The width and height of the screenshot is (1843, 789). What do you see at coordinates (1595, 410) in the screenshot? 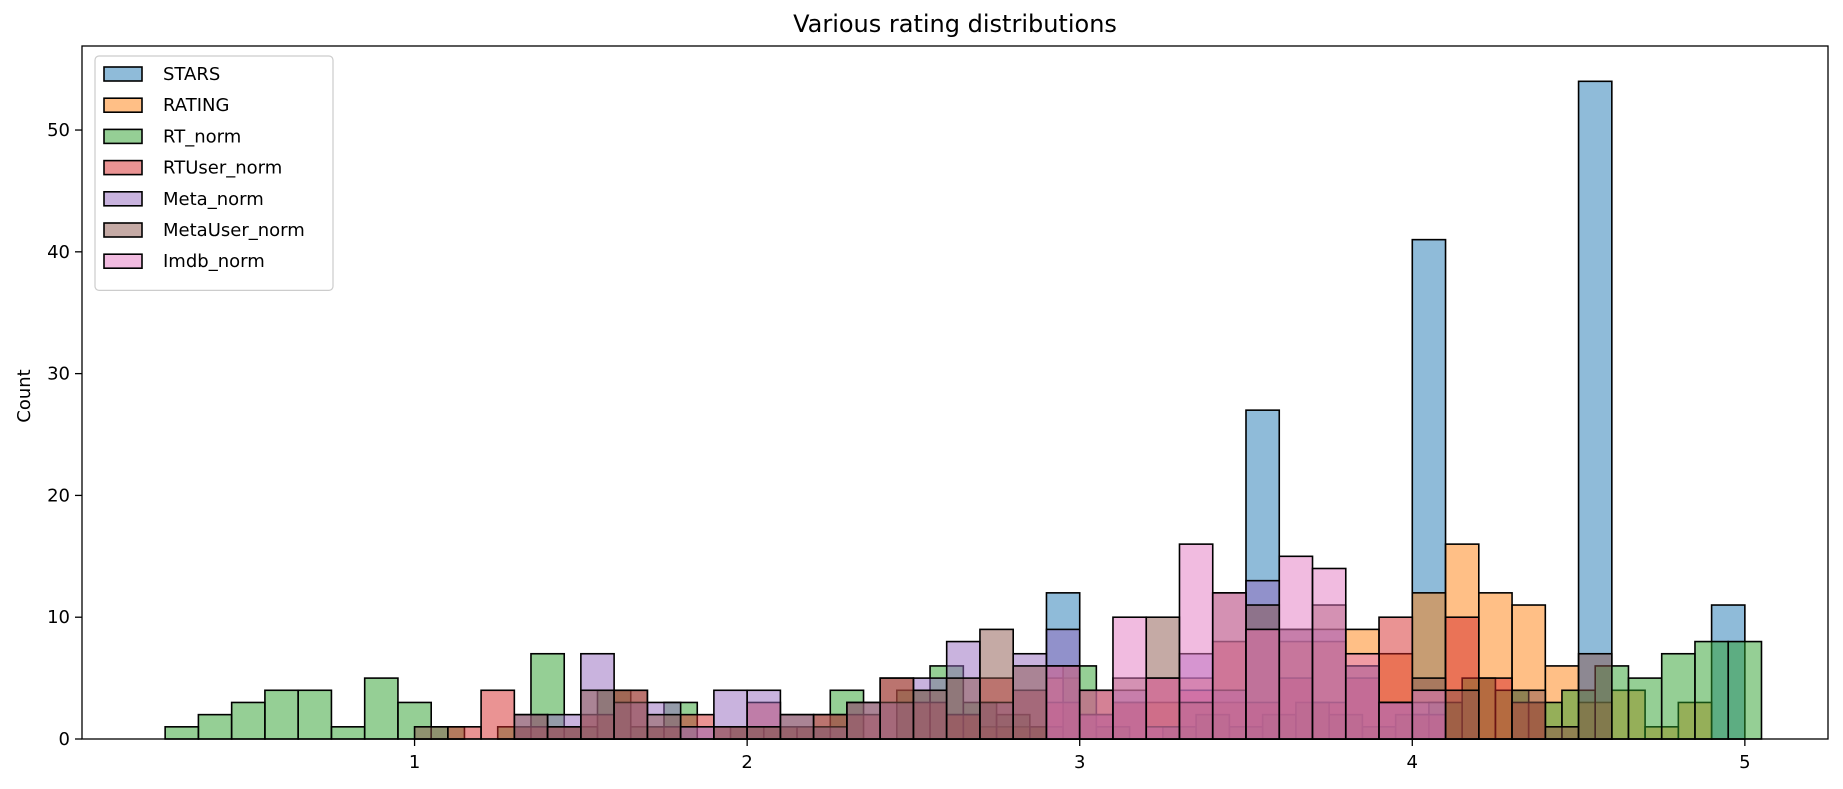
I see `bar-stars` at bounding box center [1595, 410].